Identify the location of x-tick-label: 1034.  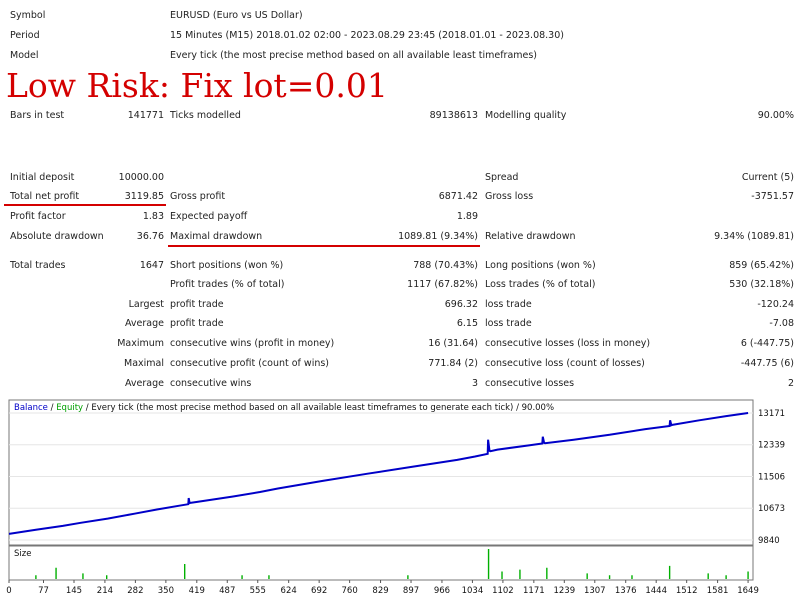
(473, 591).